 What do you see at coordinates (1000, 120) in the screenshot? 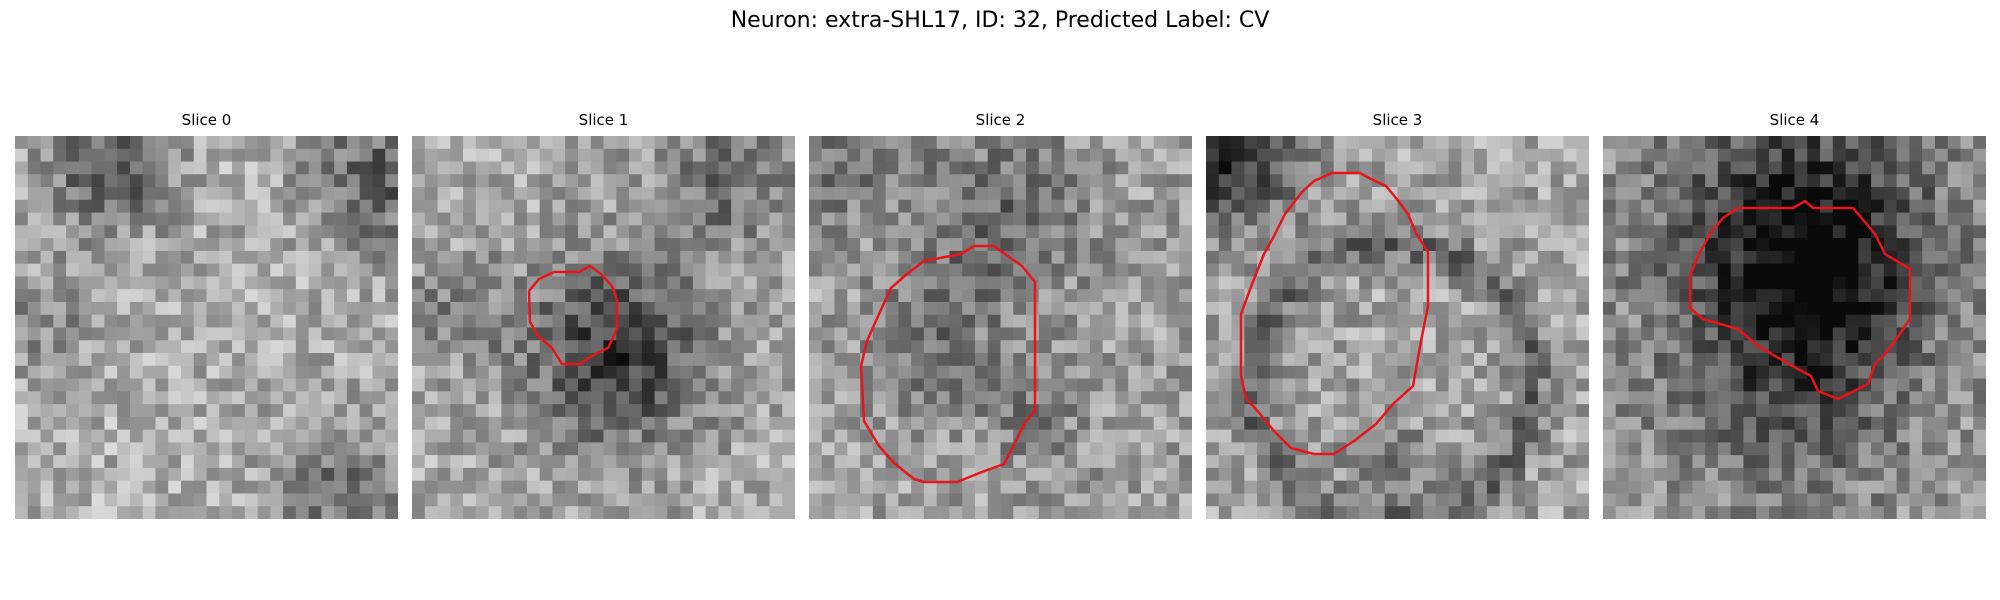
I see `panel-title-slice-2: Slice 2` at bounding box center [1000, 120].